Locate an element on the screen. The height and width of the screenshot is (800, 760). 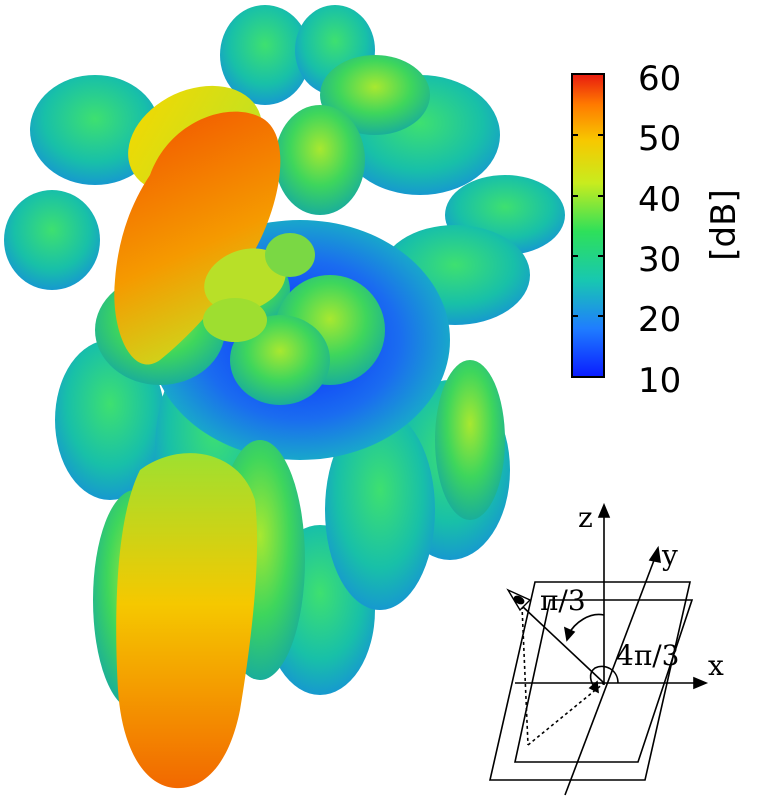
direction-vector is located at coordinates (563, 644).